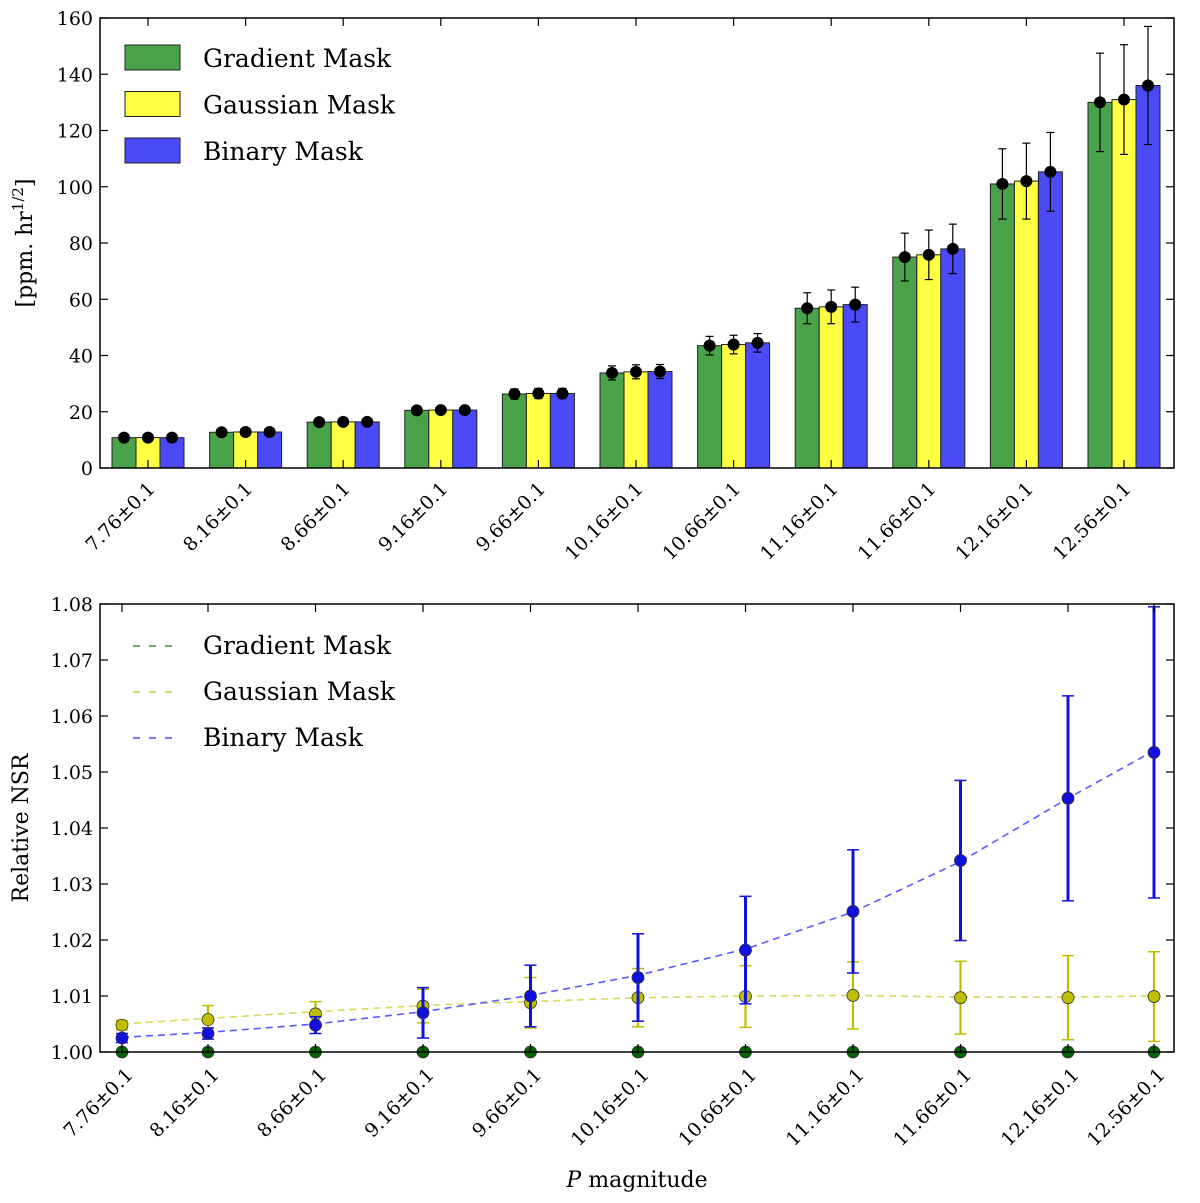 The width and height of the screenshot is (1200, 1203). Describe the element at coordinates (81, 244) in the screenshot. I see `y-tick-label: 80` at that location.